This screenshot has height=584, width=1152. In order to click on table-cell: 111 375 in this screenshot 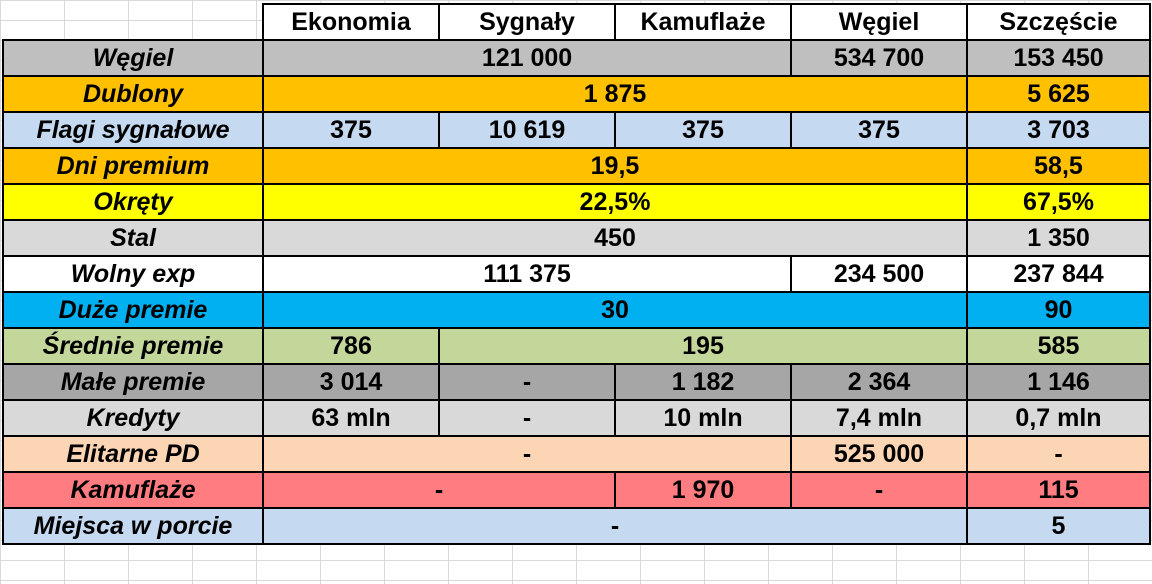, I will do `click(527, 274)`.